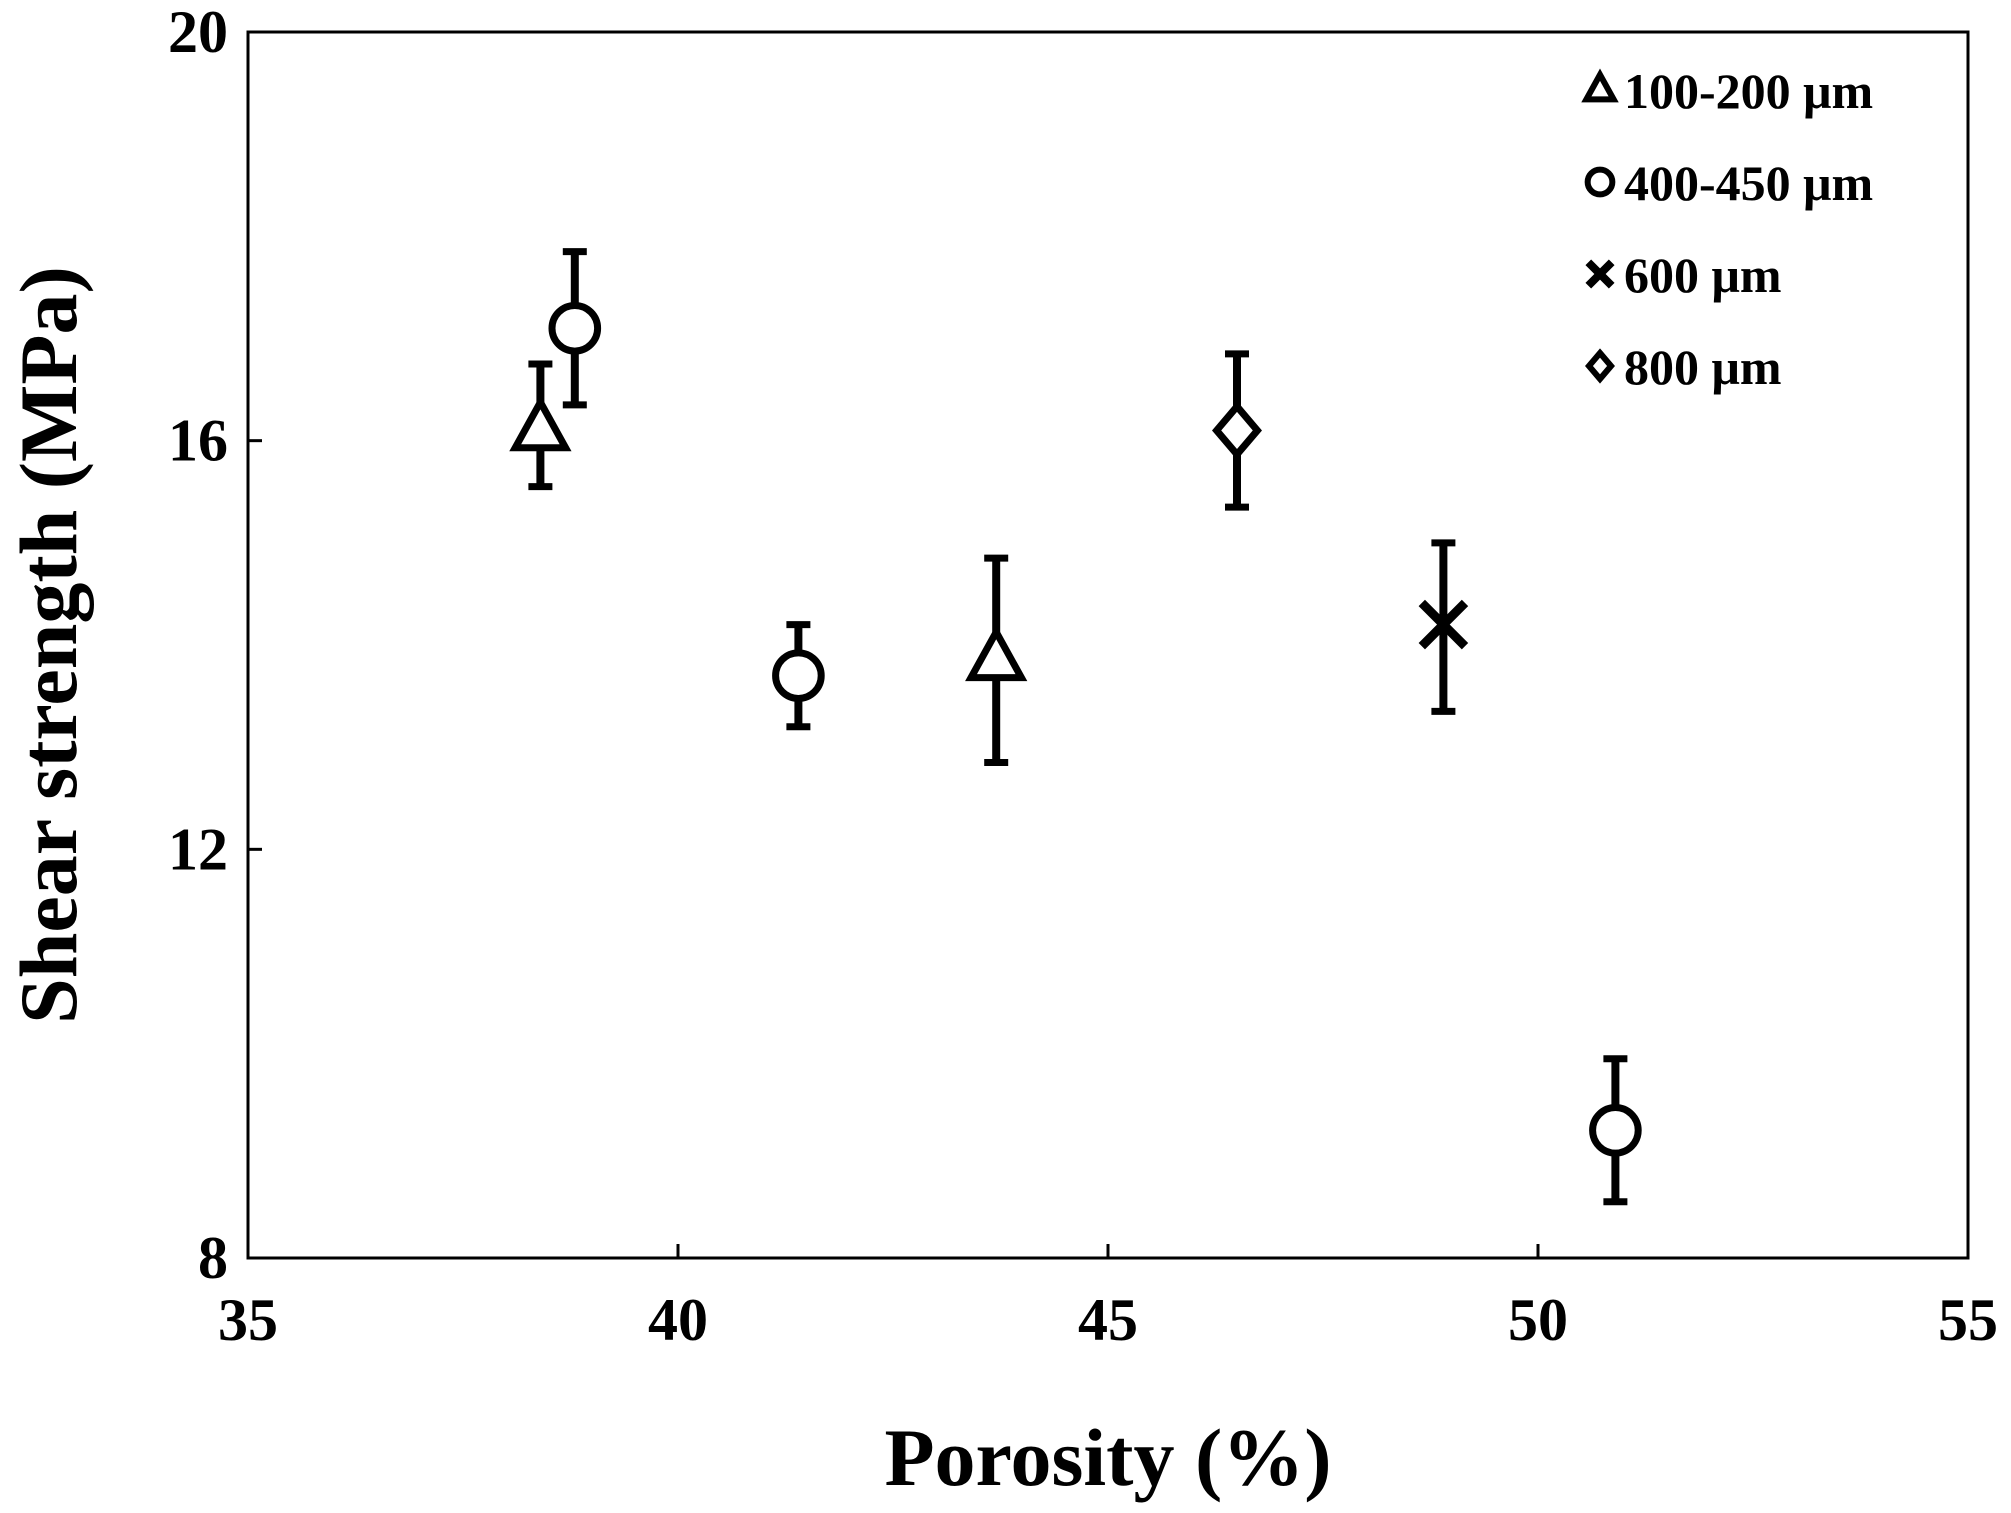 Image resolution: width=2011 pixels, height=1513 pixels. Describe the element at coordinates (1968, 1320) in the screenshot. I see `x-tick-label: 55` at that location.